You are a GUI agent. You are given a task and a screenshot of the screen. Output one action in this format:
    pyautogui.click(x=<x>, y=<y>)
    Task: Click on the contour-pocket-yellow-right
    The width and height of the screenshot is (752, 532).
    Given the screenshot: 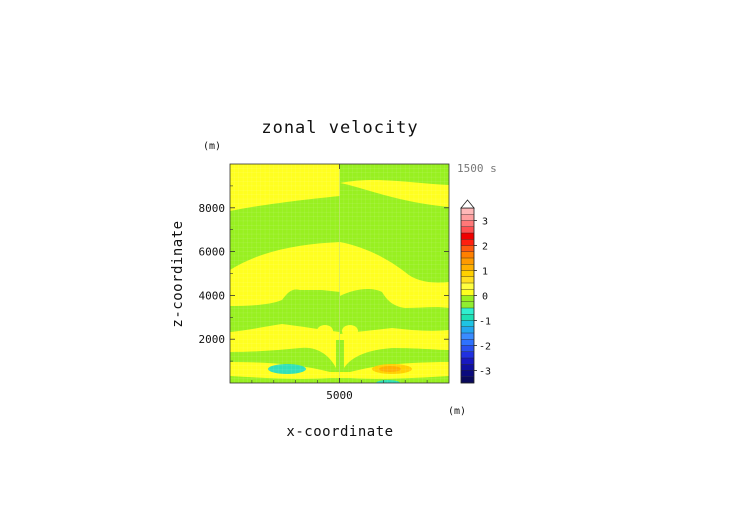 What is the action you would take?
    pyautogui.click(x=350, y=331)
    